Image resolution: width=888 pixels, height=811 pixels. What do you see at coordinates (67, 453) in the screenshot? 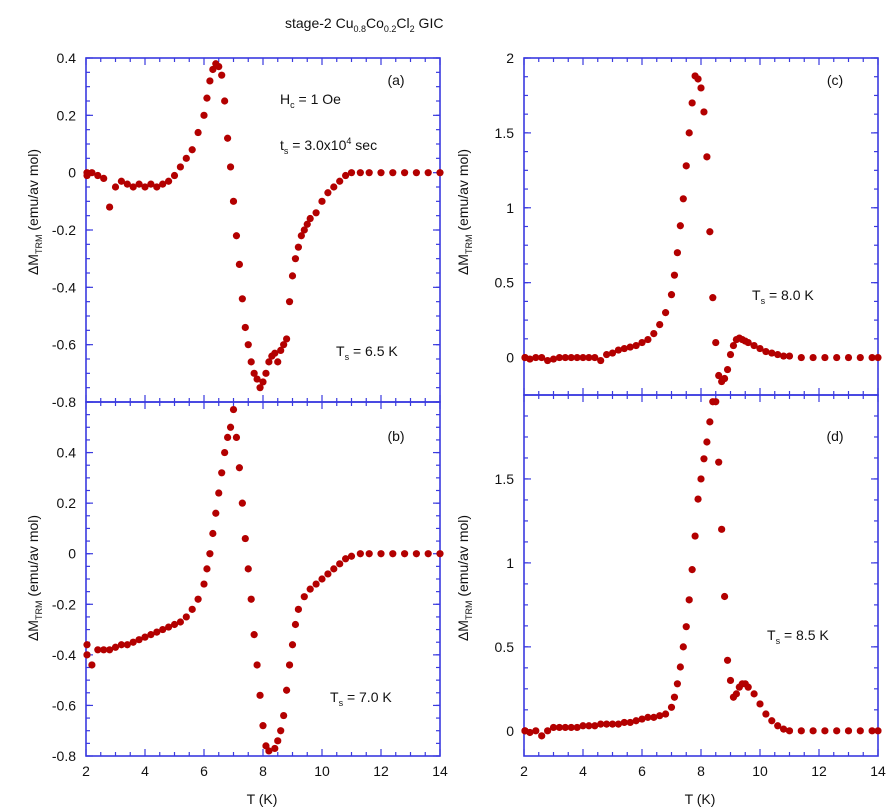
I see `y-tick-label: 0.4` at bounding box center [67, 453].